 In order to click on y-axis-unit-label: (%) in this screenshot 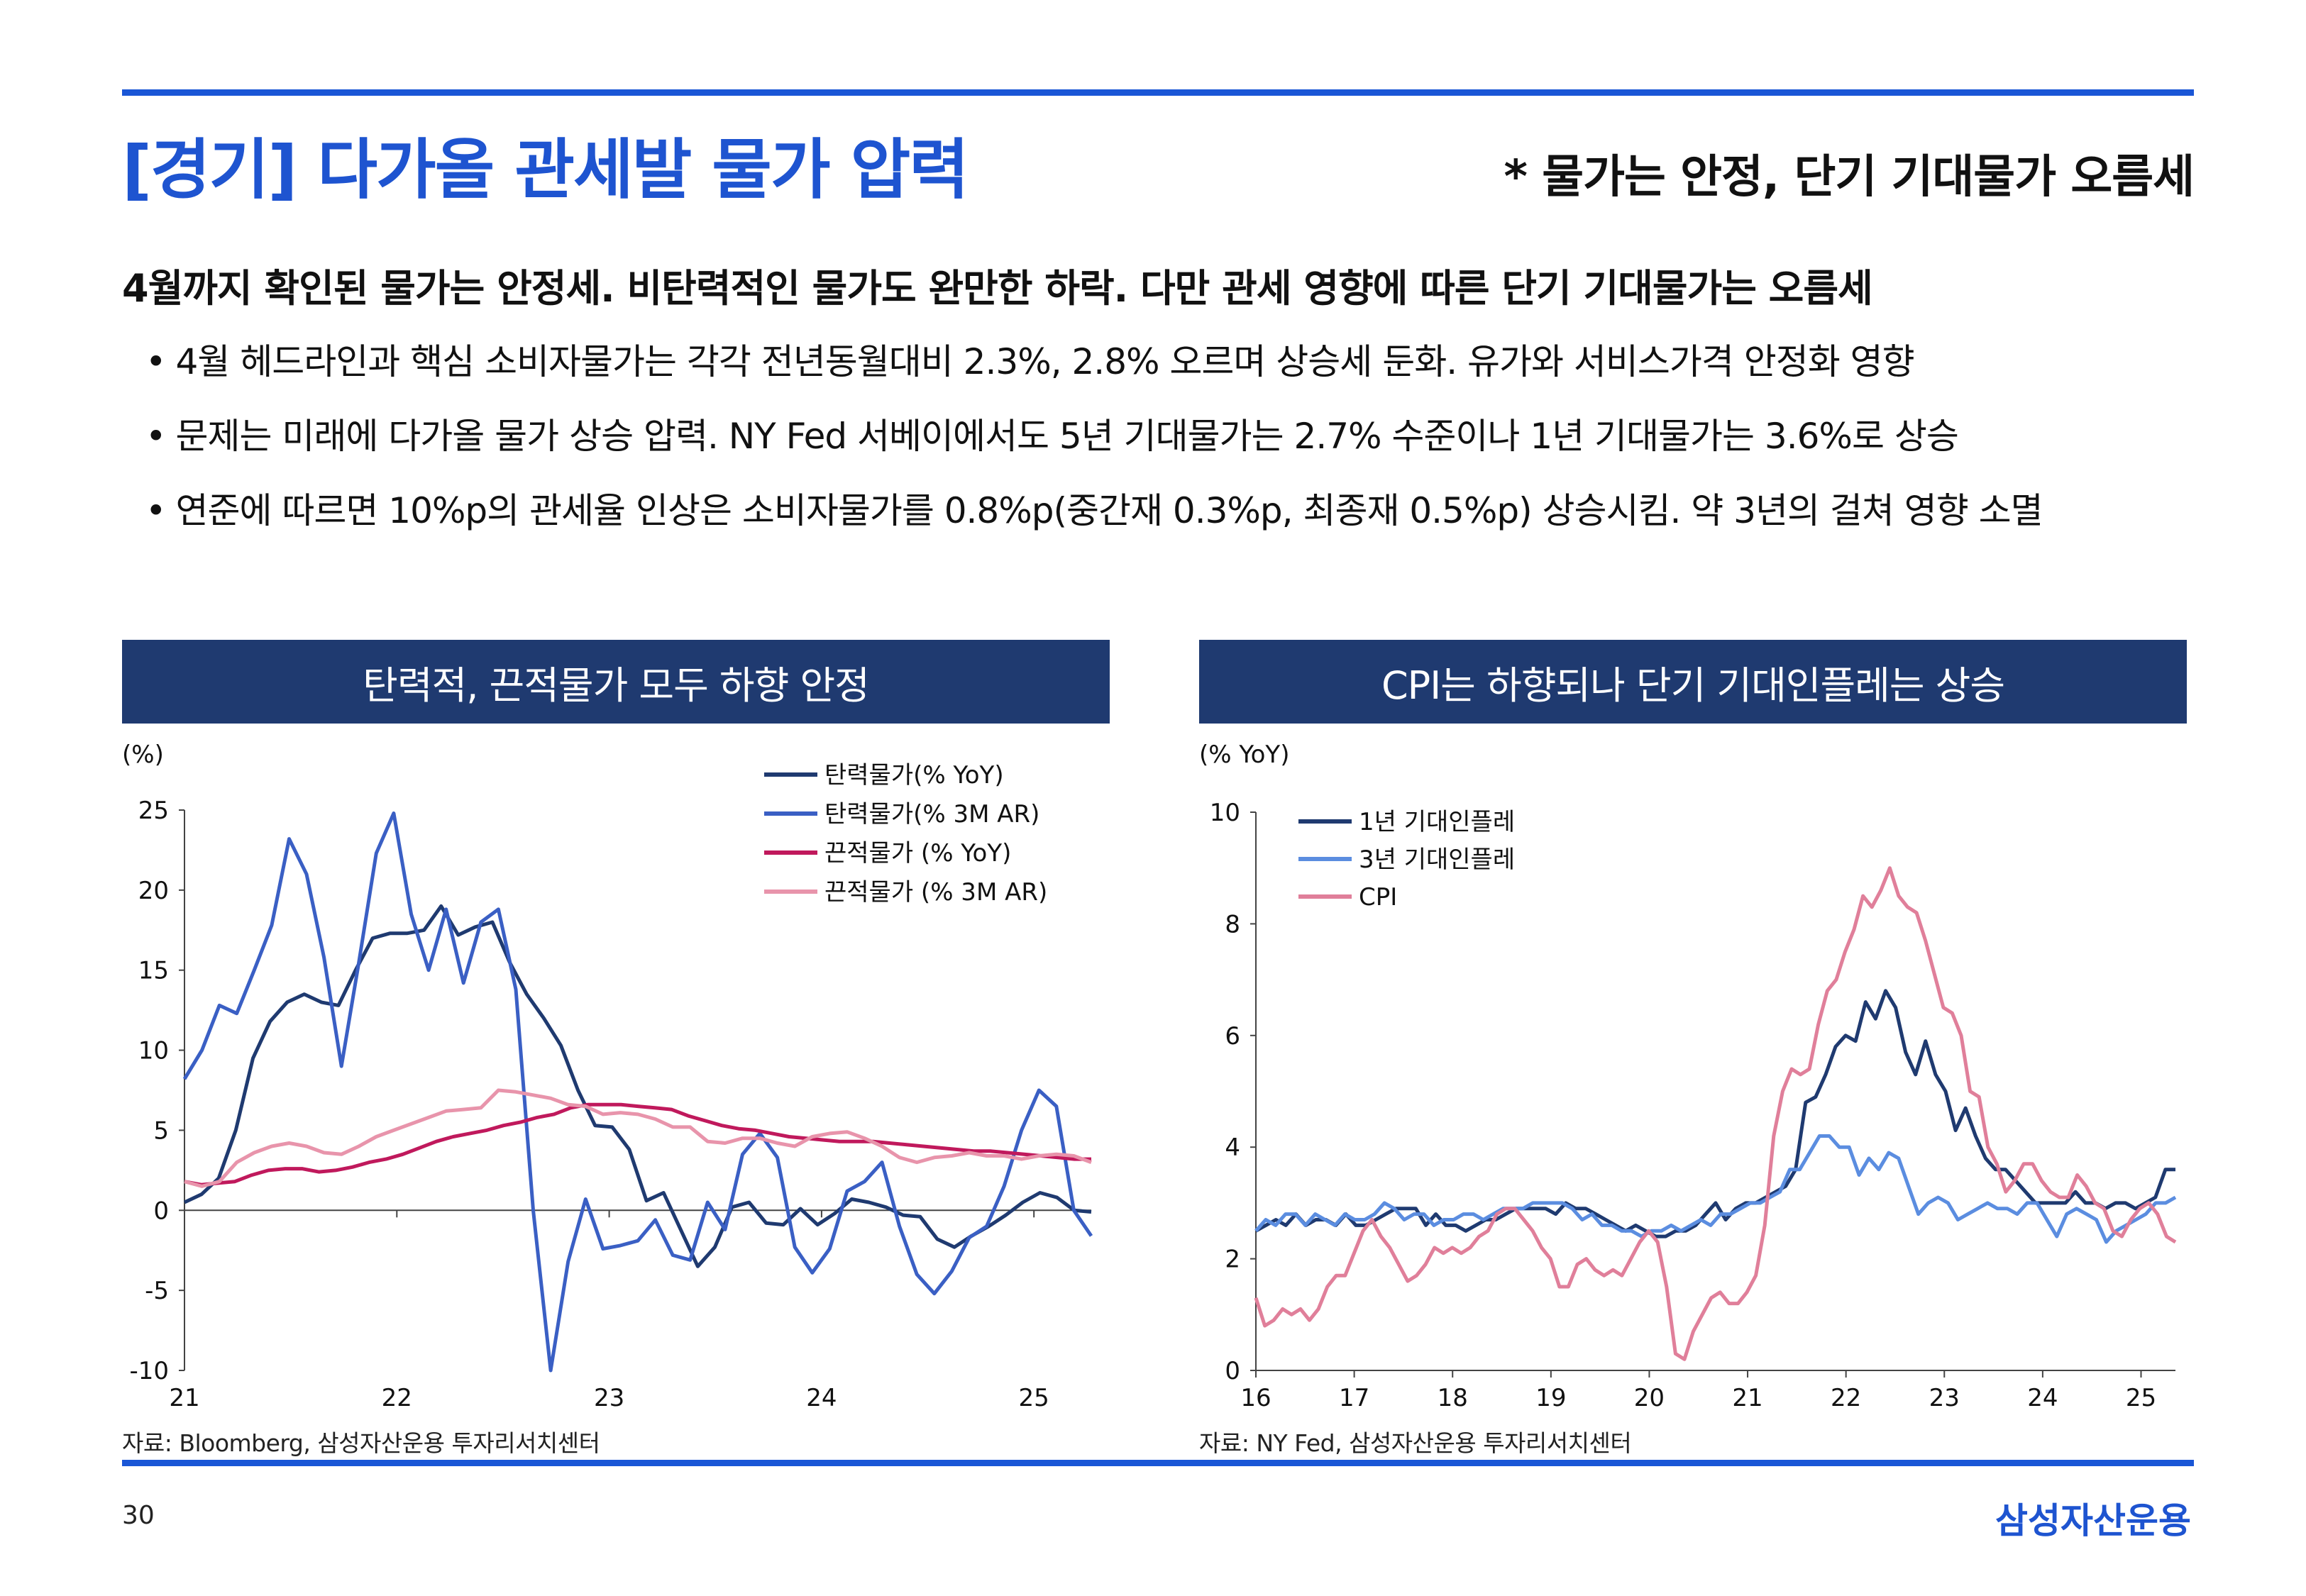, I will do `click(143, 755)`.